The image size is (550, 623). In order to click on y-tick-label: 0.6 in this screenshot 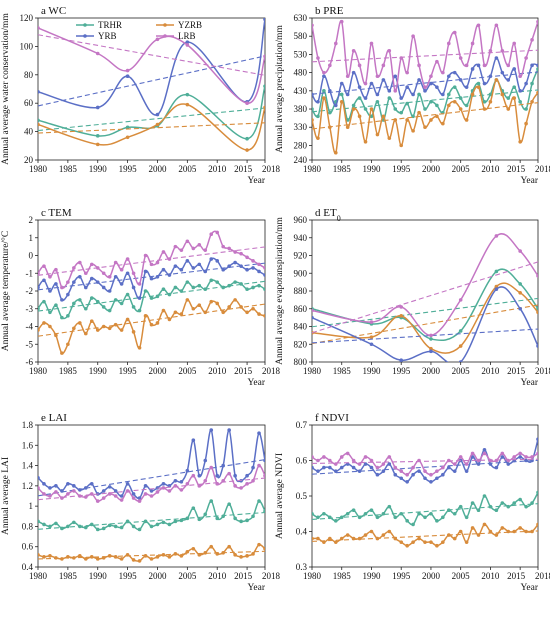, I will do `click(302, 461)`.